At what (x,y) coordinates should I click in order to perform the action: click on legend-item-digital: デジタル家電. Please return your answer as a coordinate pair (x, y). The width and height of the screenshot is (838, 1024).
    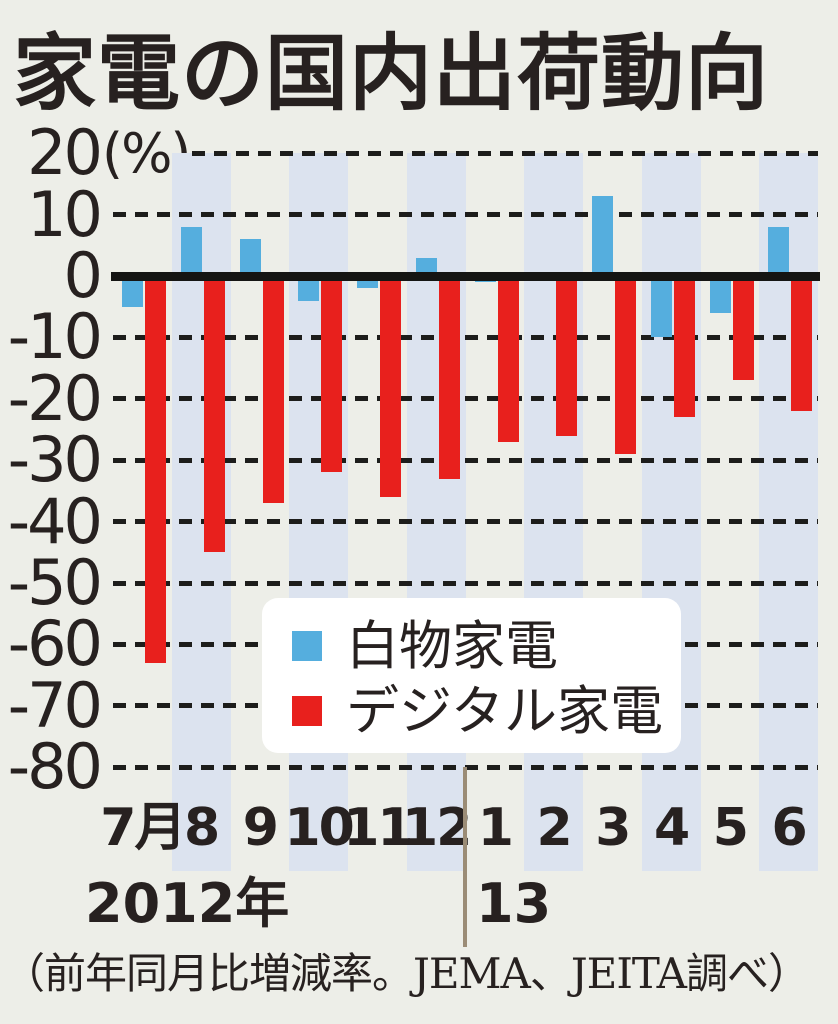
    Looking at the image, I should click on (477, 711).